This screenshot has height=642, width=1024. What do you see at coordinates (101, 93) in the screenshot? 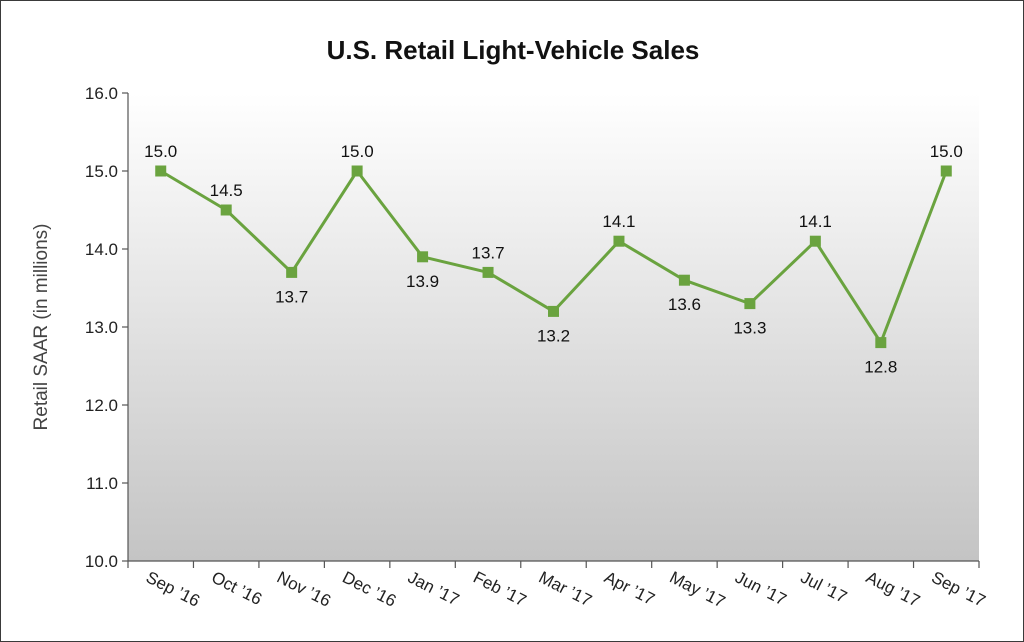
I see `y-tick-label: 16.0` at bounding box center [101, 93].